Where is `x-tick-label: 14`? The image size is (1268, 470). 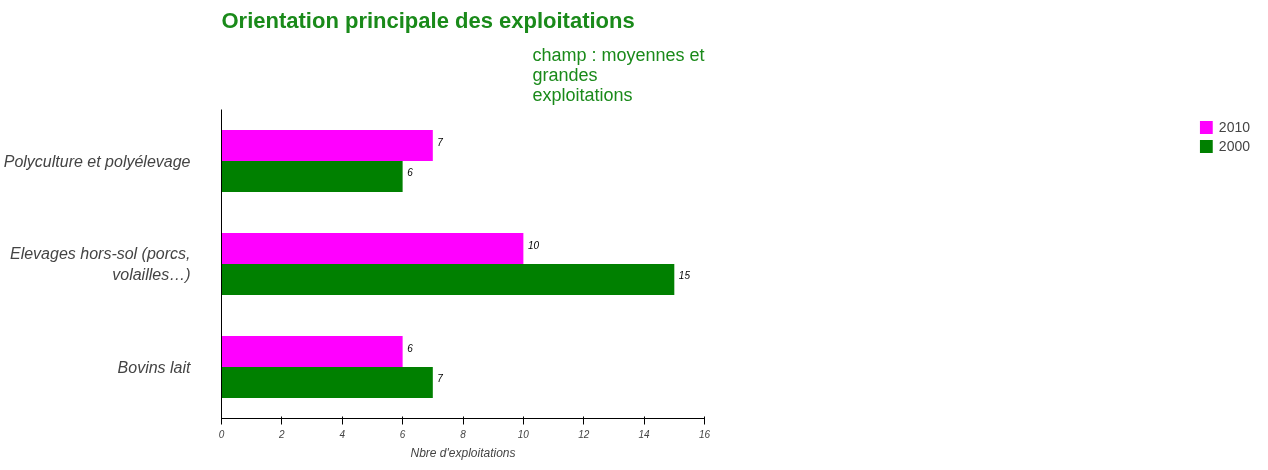
x-tick-label: 14 is located at coordinates (644, 434).